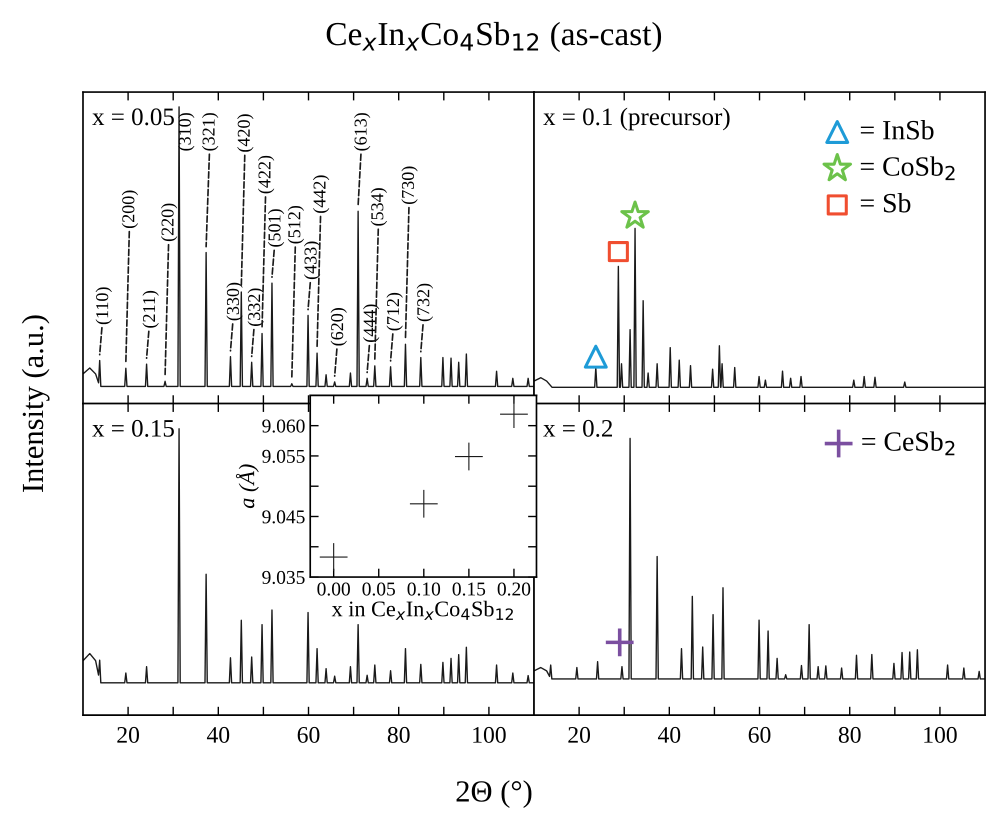 The height and width of the screenshot is (822, 988). What do you see at coordinates (321, 194) in the screenshot?
I see `annotation: (442)` at bounding box center [321, 194].